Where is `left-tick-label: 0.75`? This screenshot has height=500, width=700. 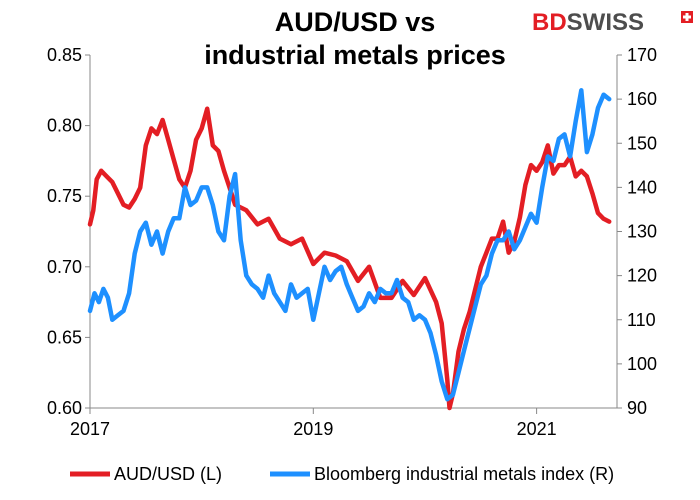 left-tick-label: 0.75 is located at coordinates (64, 196).